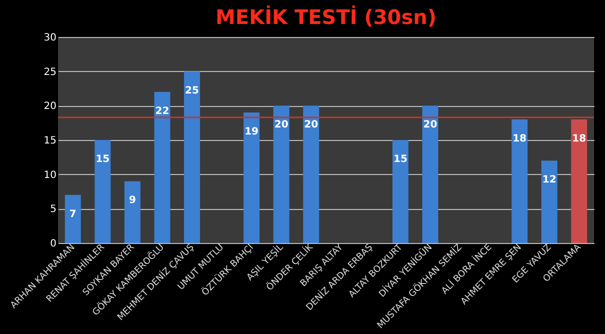 This screenshot has height=334, width=605. What do you see at coordinates (50, 141) in the screenshot?
I see `y-tick-label: 15` at bounding box center [50, 141].